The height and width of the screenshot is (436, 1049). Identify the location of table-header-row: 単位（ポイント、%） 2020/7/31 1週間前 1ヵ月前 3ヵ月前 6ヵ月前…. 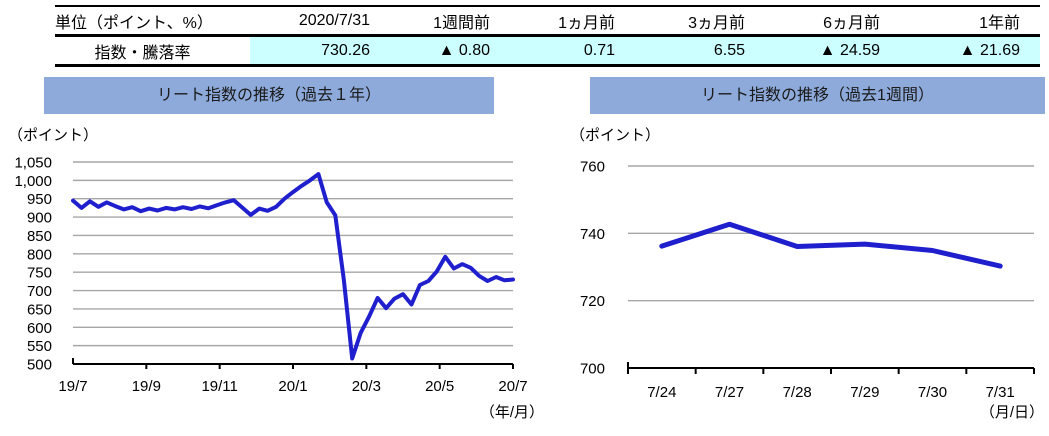
(547, 21).